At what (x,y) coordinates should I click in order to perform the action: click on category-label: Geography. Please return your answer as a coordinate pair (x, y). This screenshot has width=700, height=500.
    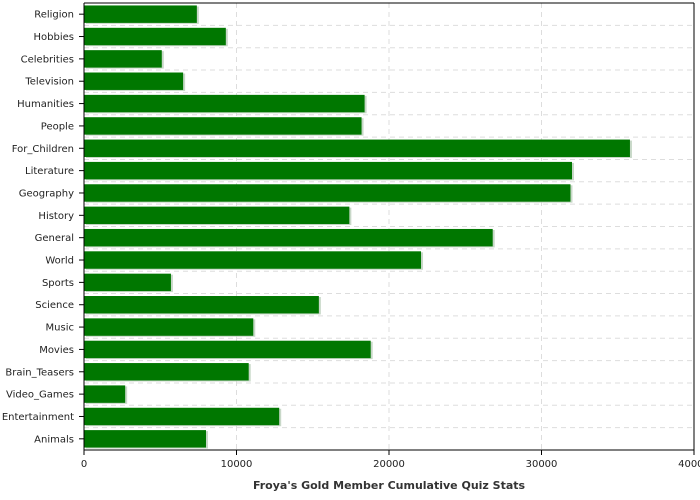
    Looking at the image, I should click on (46, 193).